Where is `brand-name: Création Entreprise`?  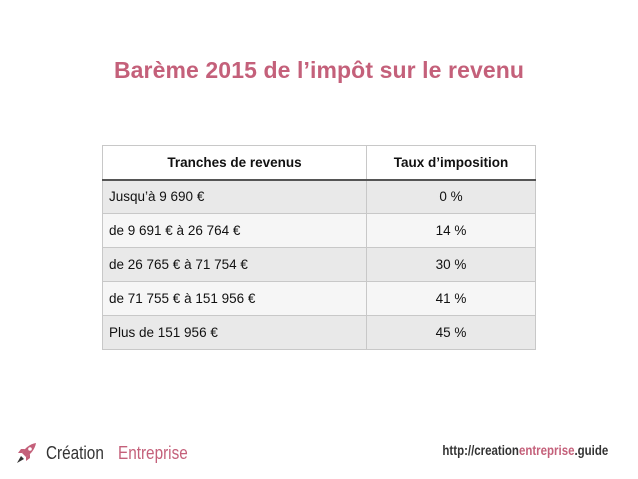 brand-name: Création Entreprise is located at coordinates (121, 453).